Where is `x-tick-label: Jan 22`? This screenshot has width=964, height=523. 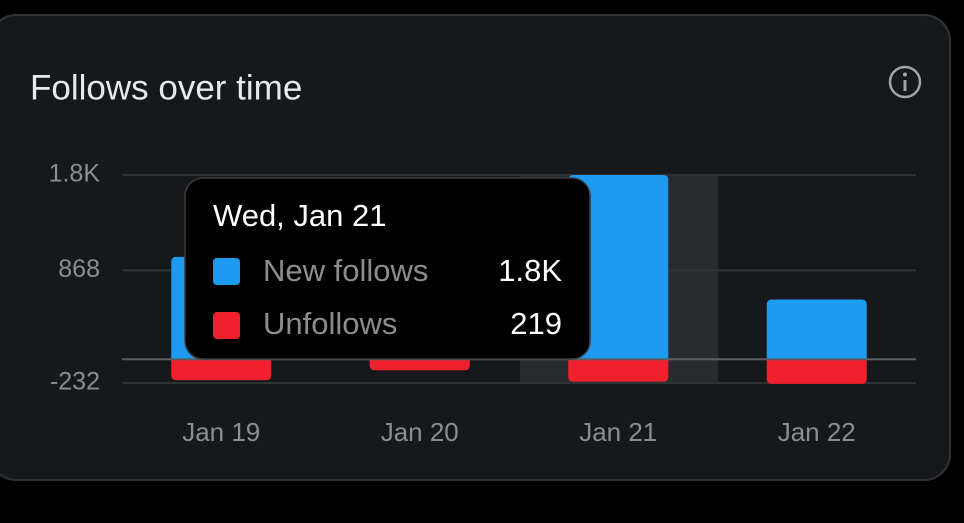 x-tick-label: Jan 22 is located at coordinates (817, 432).